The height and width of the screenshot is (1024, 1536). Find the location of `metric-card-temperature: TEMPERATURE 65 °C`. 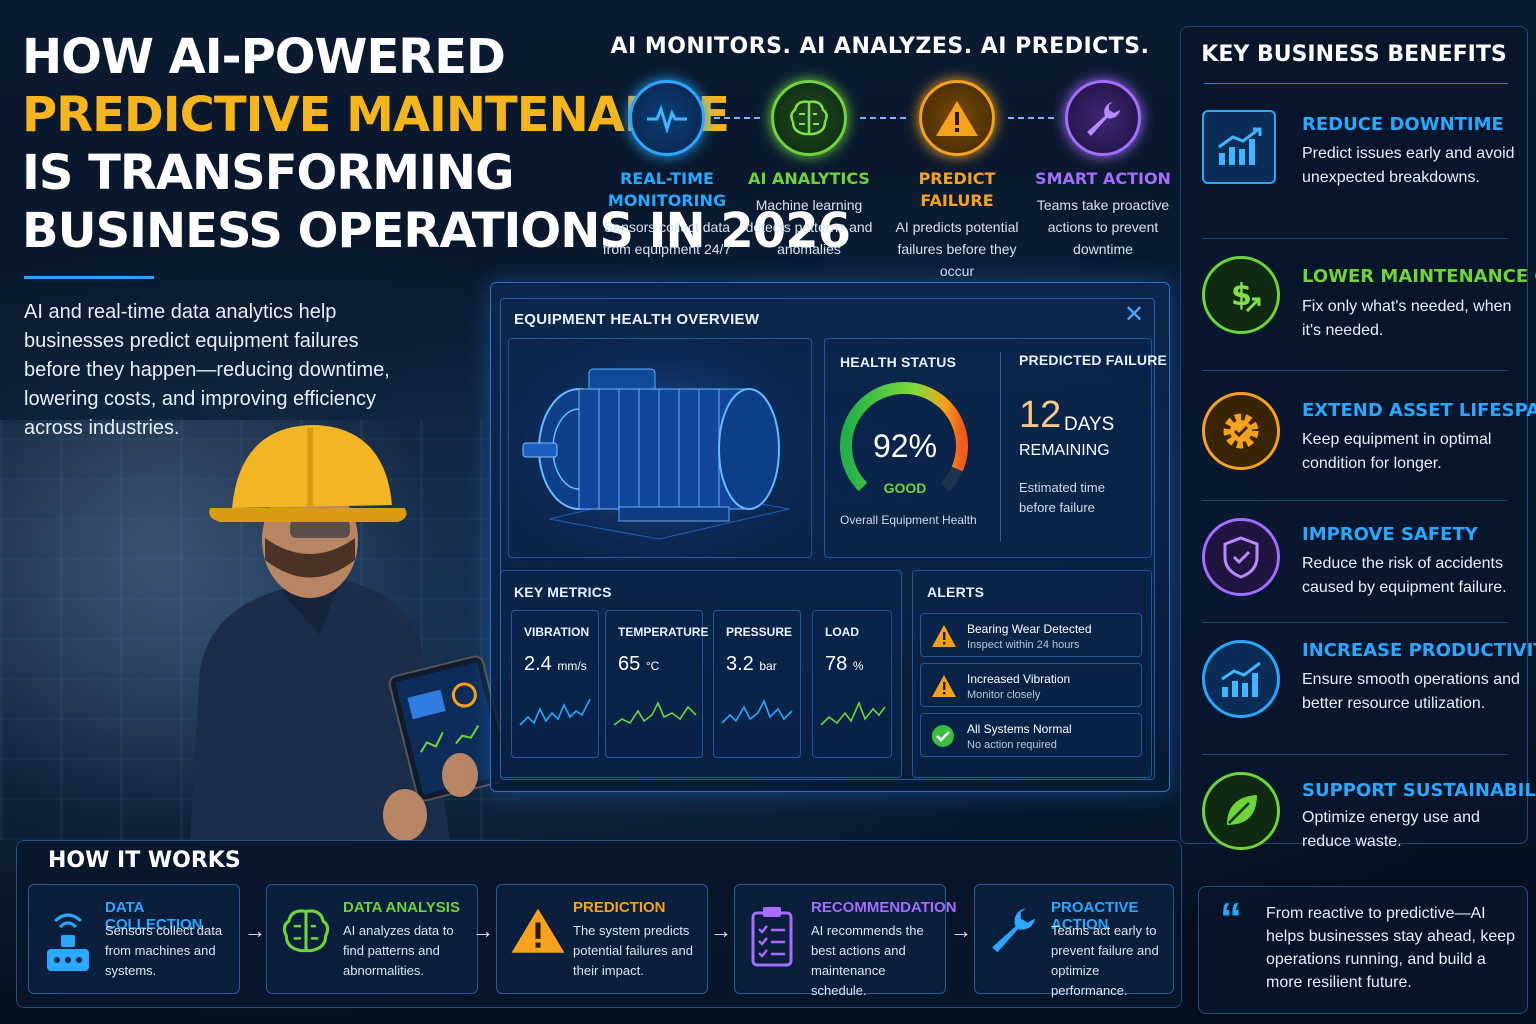

metric-card-temperature: TEMPERATURE 65 °C is located at coordinates (656, 684).